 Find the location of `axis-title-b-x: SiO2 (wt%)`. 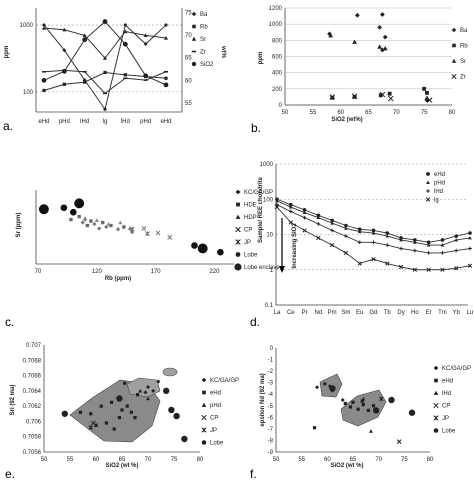

axis-title-b-x: SiO2 (wt%) is located at coordinates (346, 120).